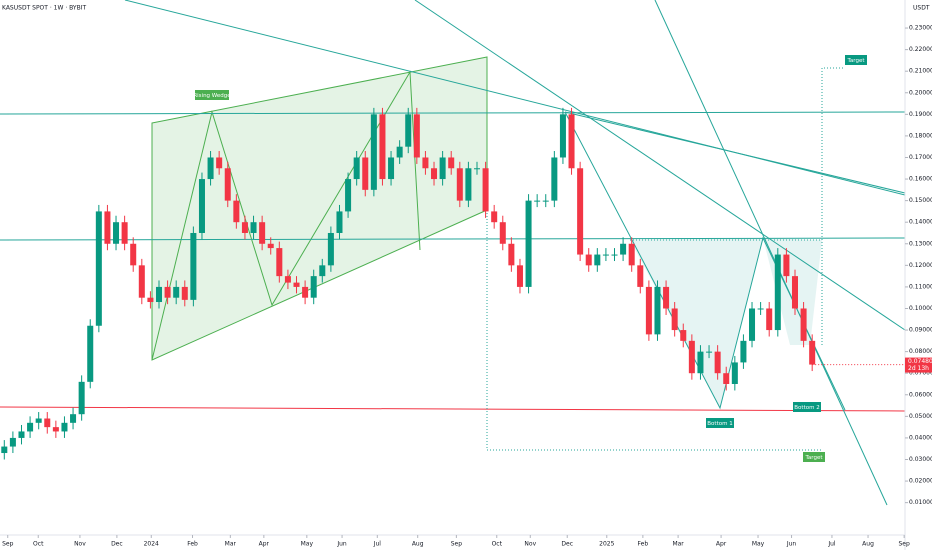 Image resolution: width=932 pixels, height=550 pixels. Describe the element at coordinates (920, 416) in the screenshot. I see `y-tick-label: 0.05000` at that location.